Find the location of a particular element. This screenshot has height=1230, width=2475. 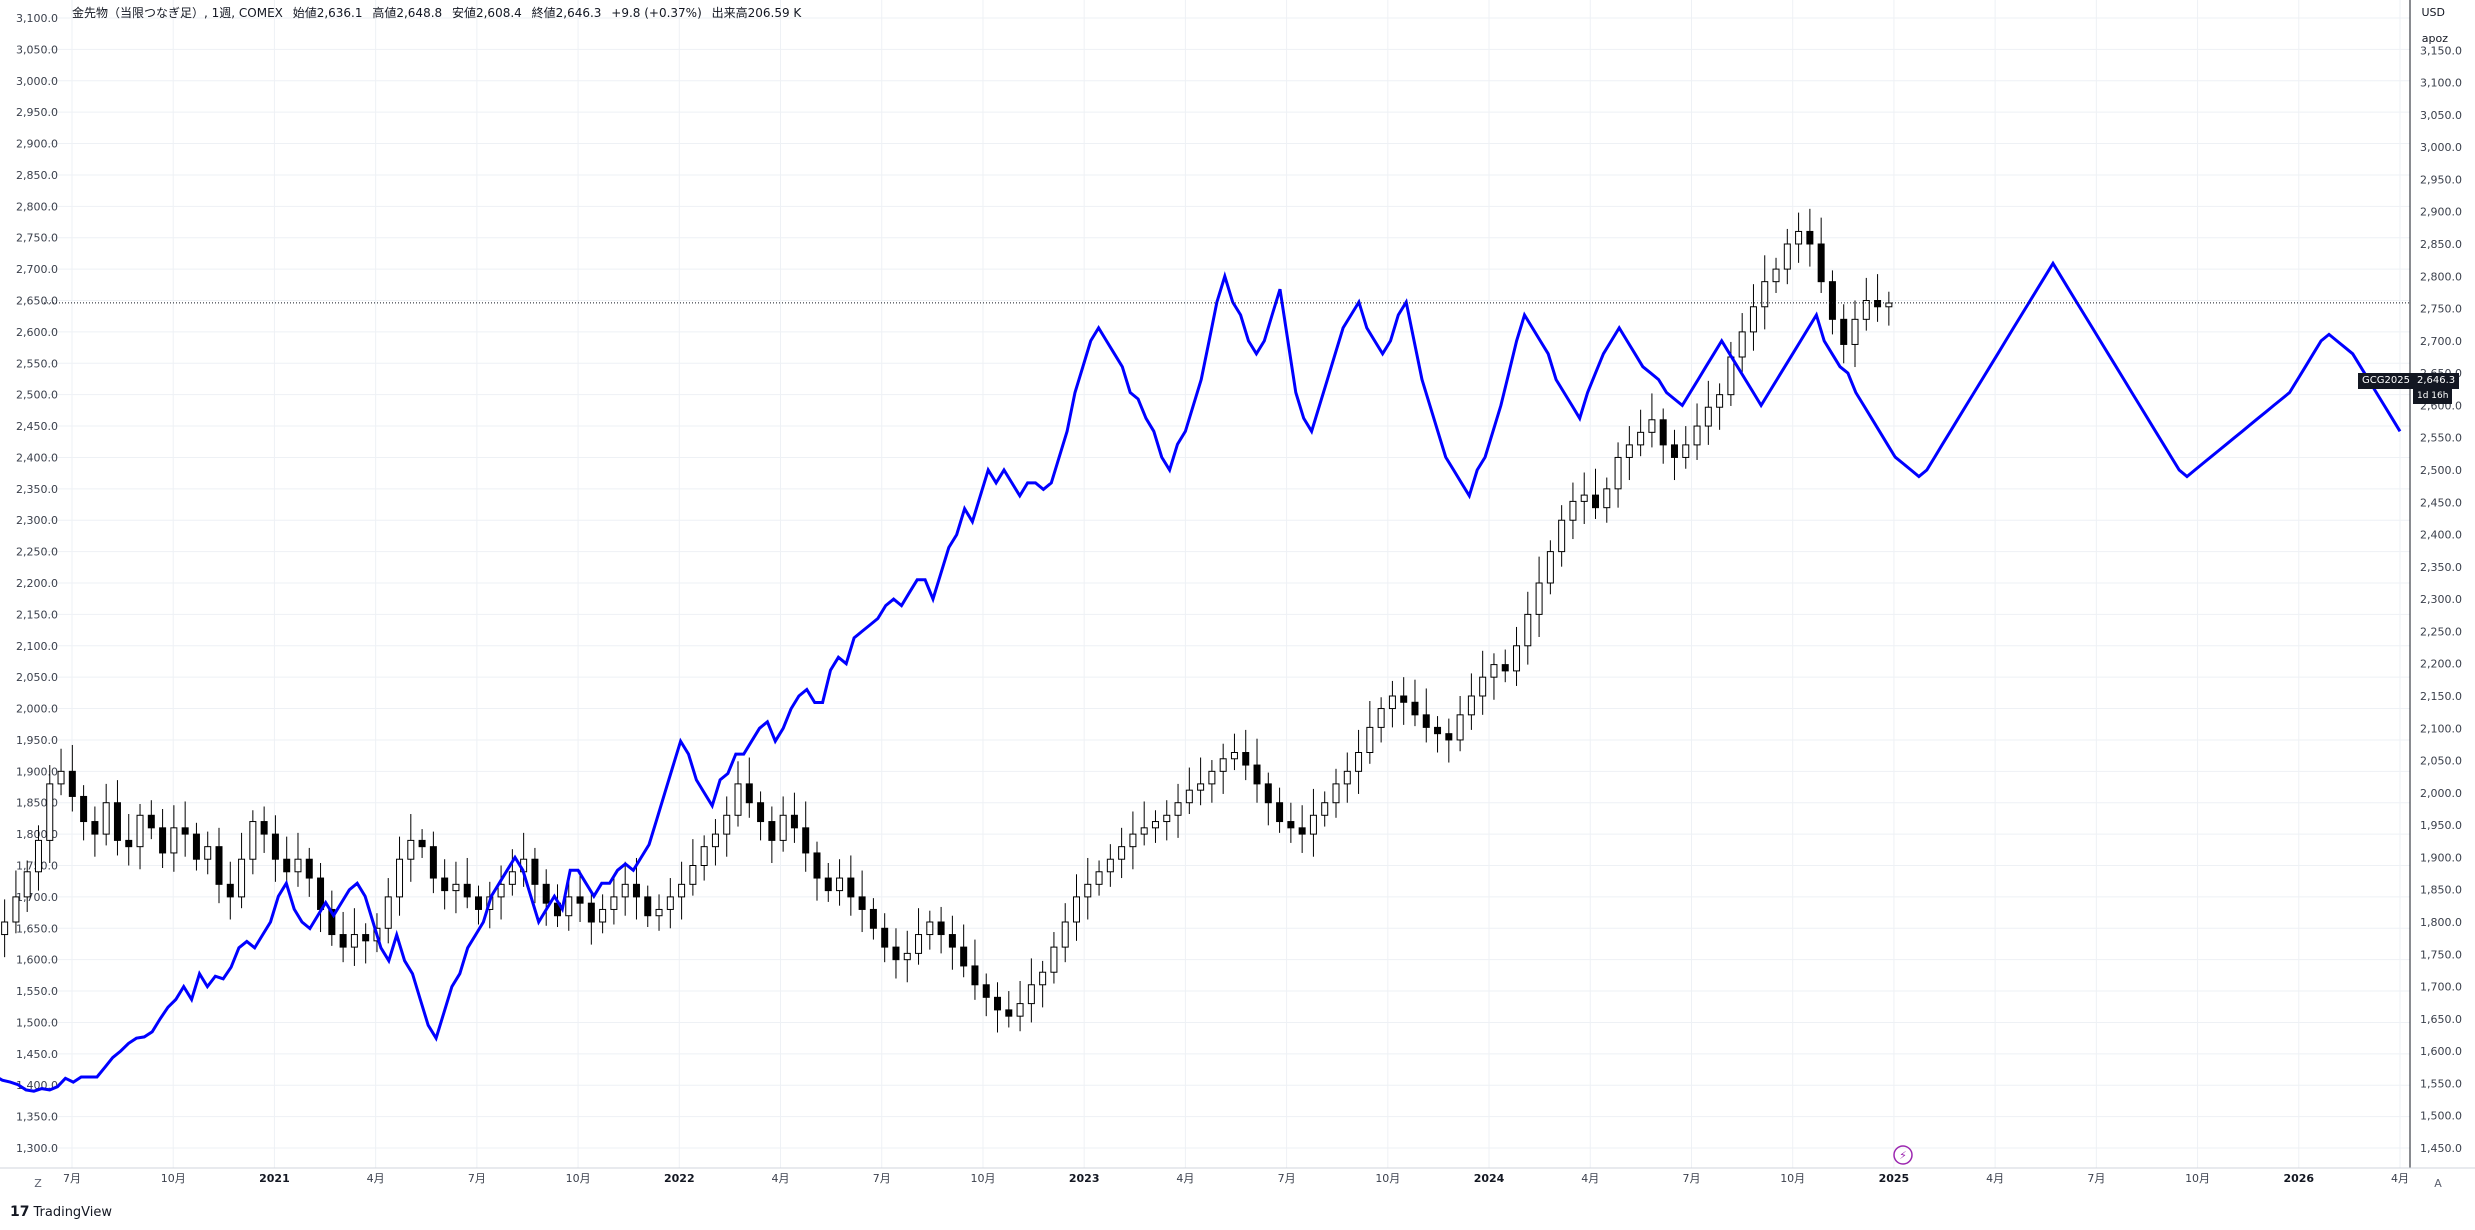

scale-left-button: Z is located at coordinates (38, 1183).